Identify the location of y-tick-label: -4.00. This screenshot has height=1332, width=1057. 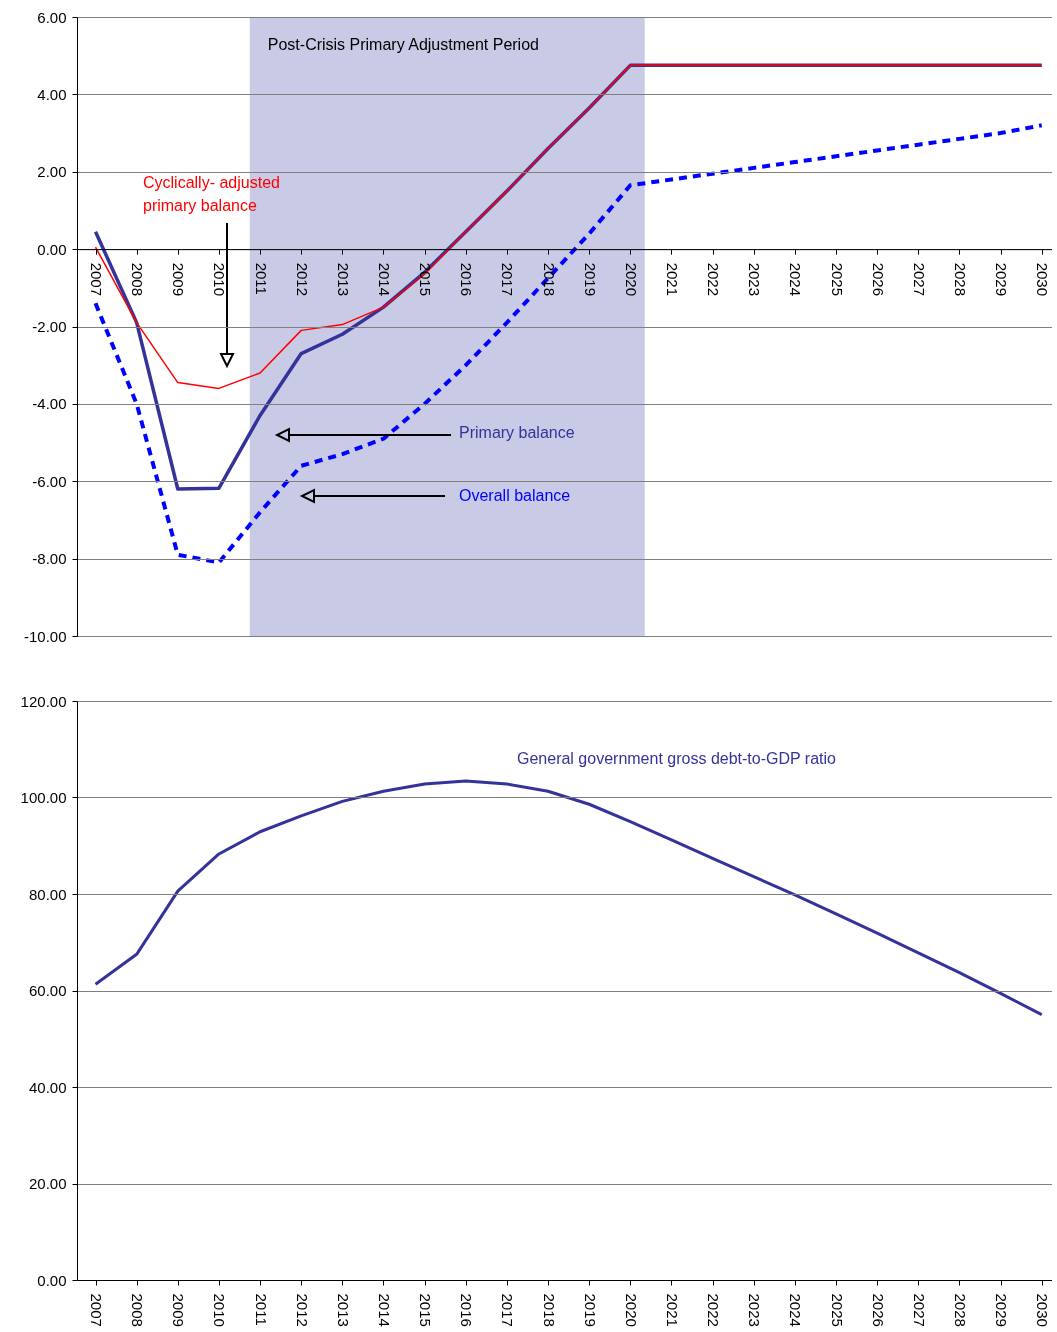
(49, 404).